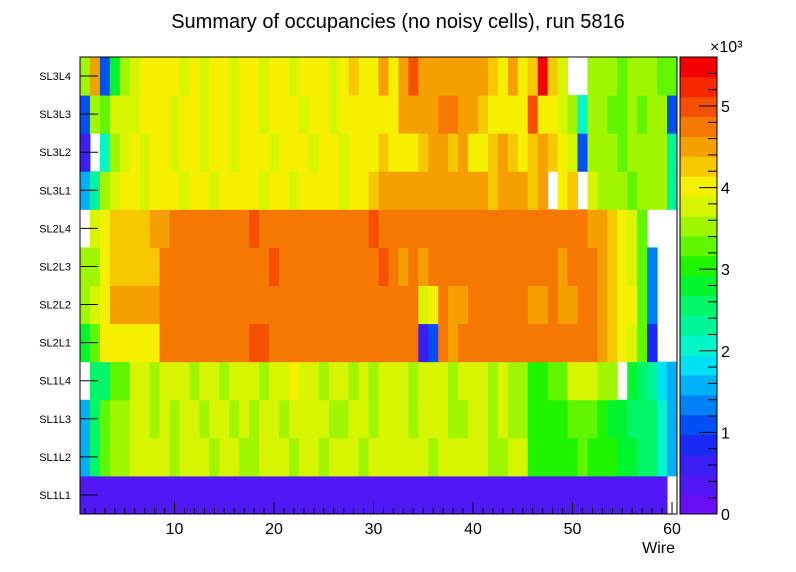  What do you see at coordinates (704, 290) in the screenshot?
I see `colorbar: 0 1 2 3 4 5` at bounding box center [704, 290].